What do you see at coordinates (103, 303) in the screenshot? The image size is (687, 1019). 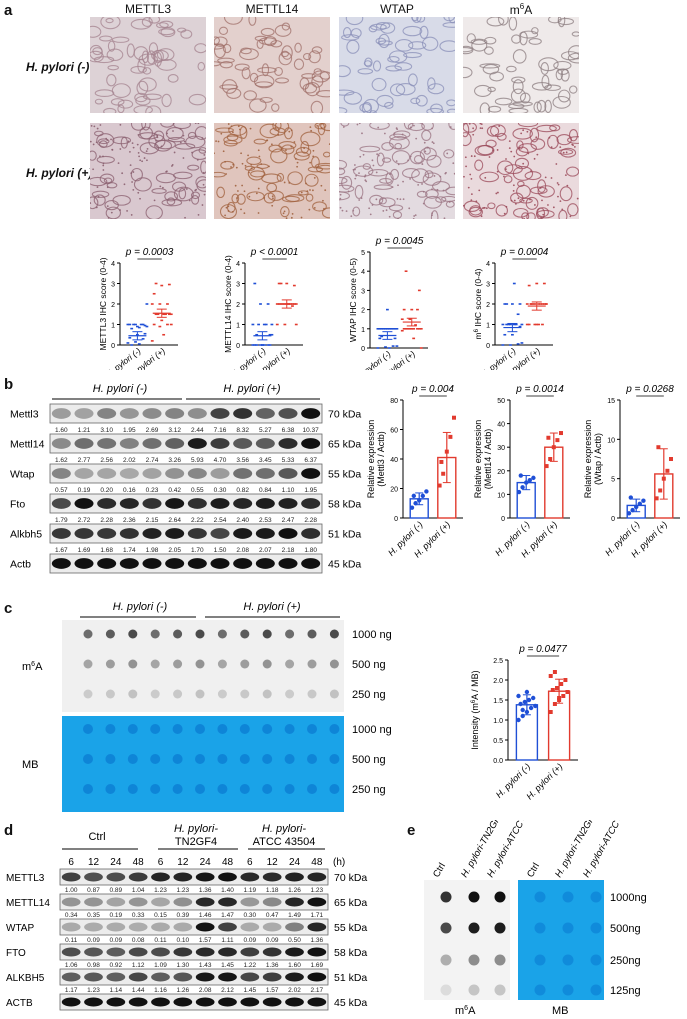 I see `y-axis-label: METTL3 IHC score (0-4)` at bounding box center [103, 303].